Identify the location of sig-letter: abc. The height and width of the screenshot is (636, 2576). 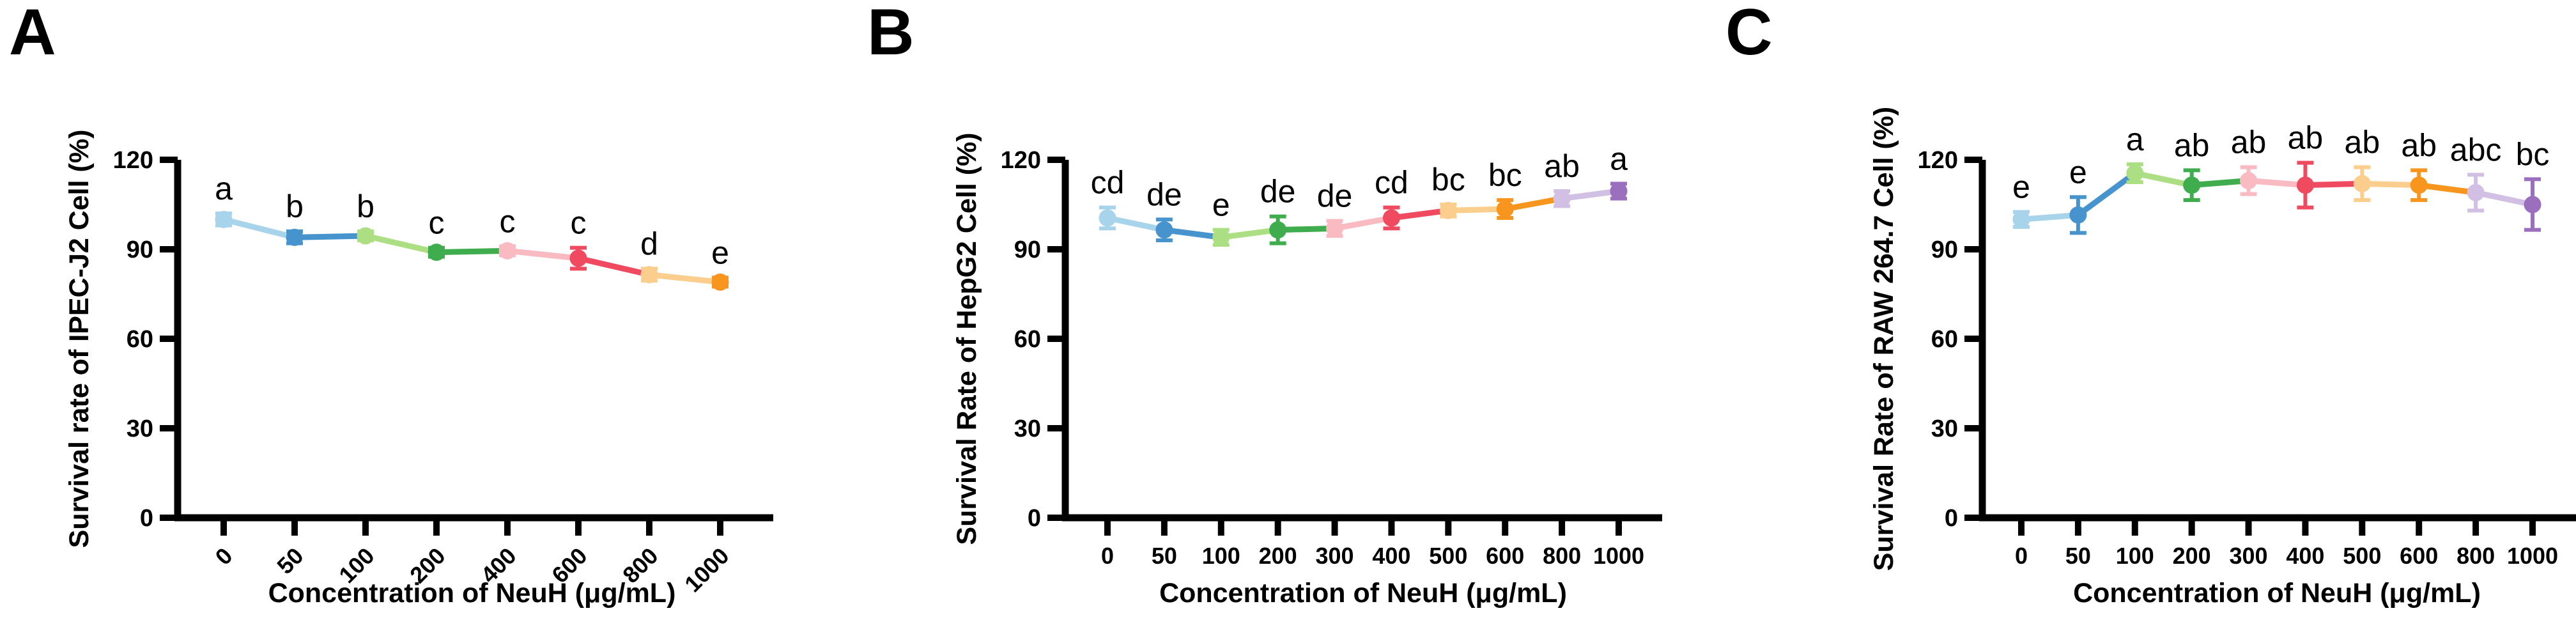
(2476, 149).